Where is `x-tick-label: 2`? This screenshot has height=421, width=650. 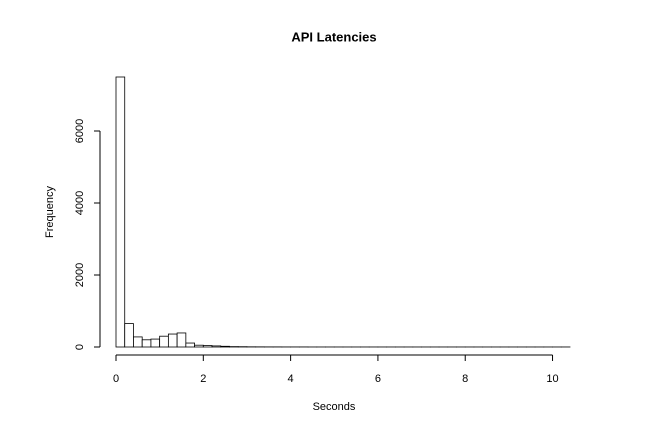 x-tick-label: 2 is located at coordinates (203, 379).